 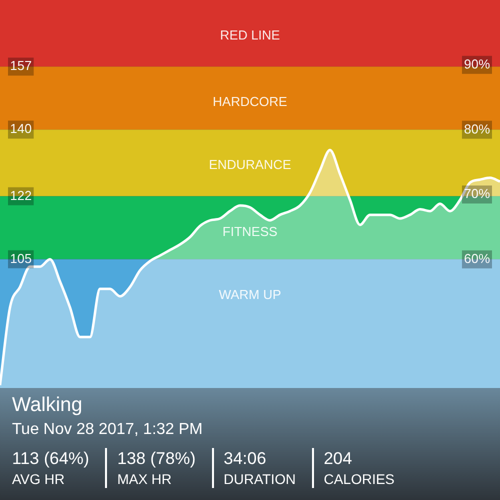 I want to click on y-tick-label: 157, so click(x=21, y=66).